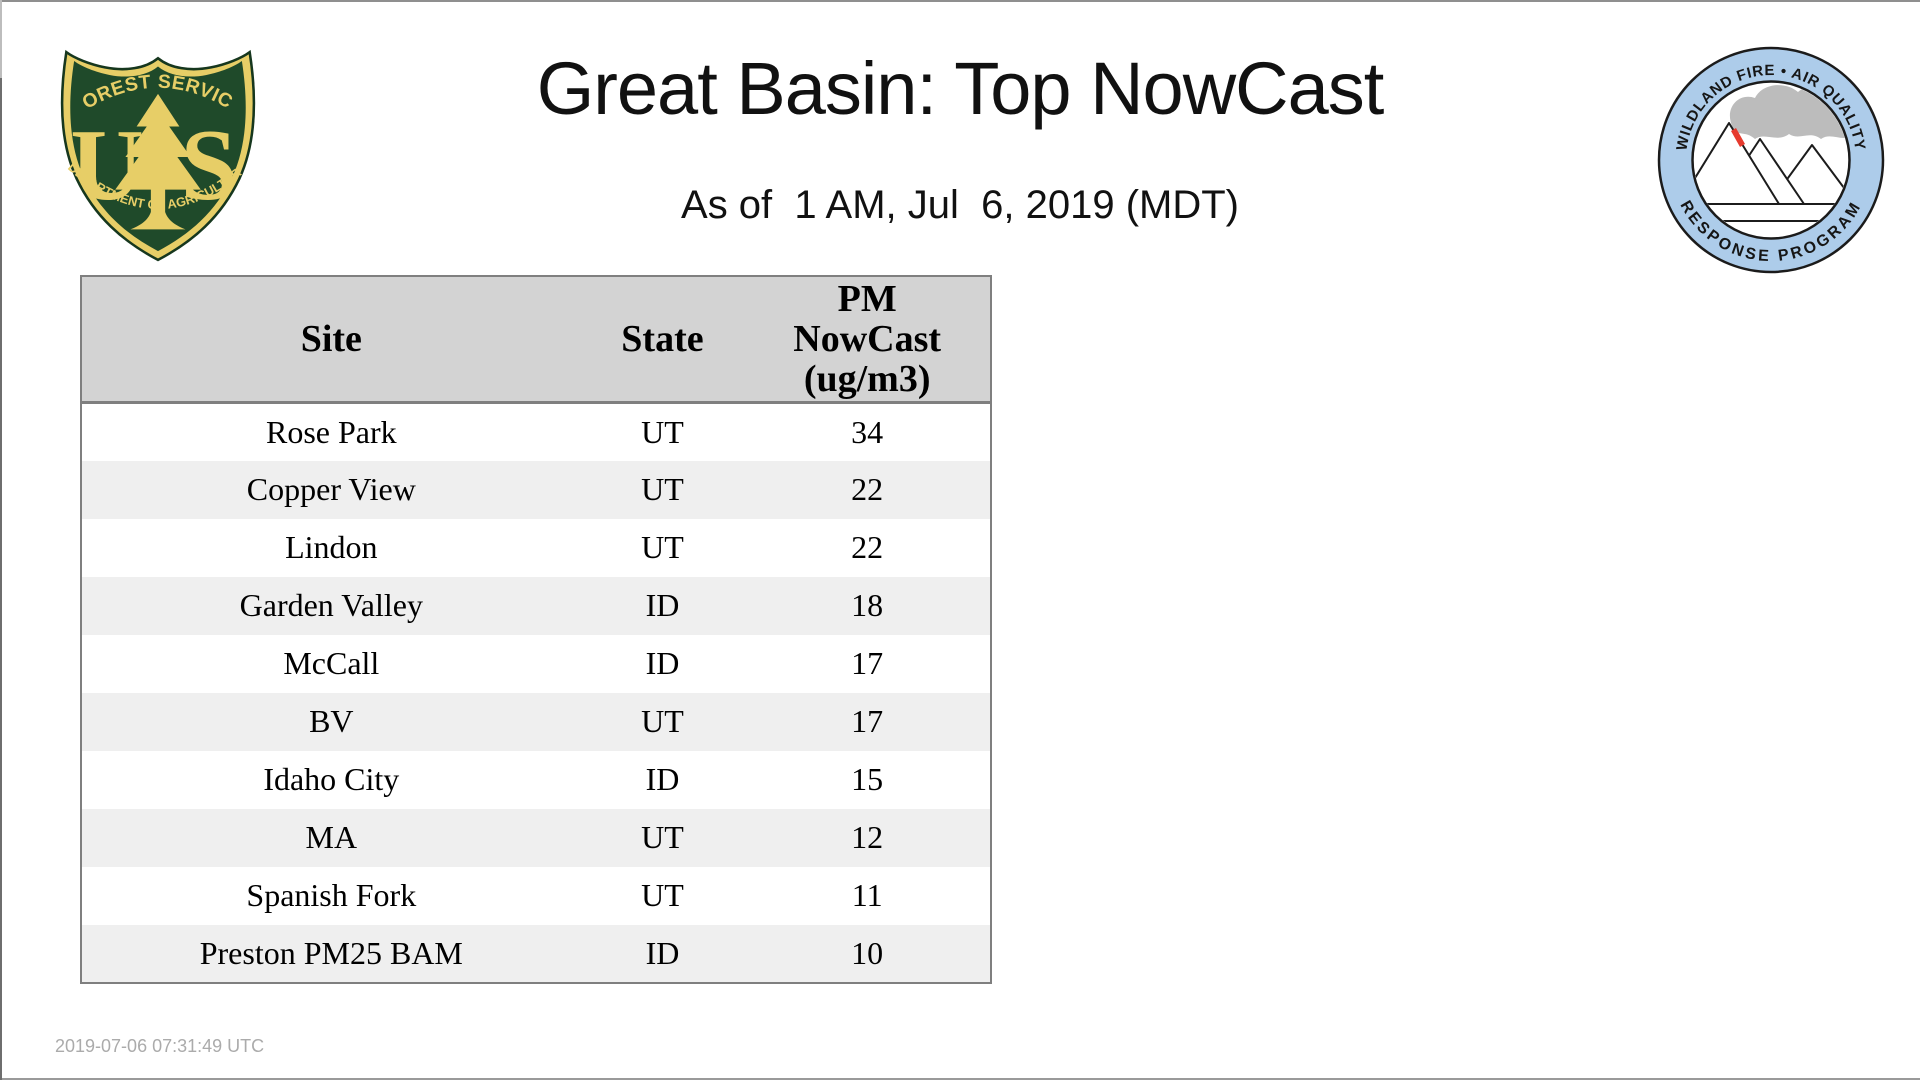  What do you see at coordinates (536, 547) in the screenshot?
I see `table-row: Lindon UT 22` at bounding box center [536, 547].